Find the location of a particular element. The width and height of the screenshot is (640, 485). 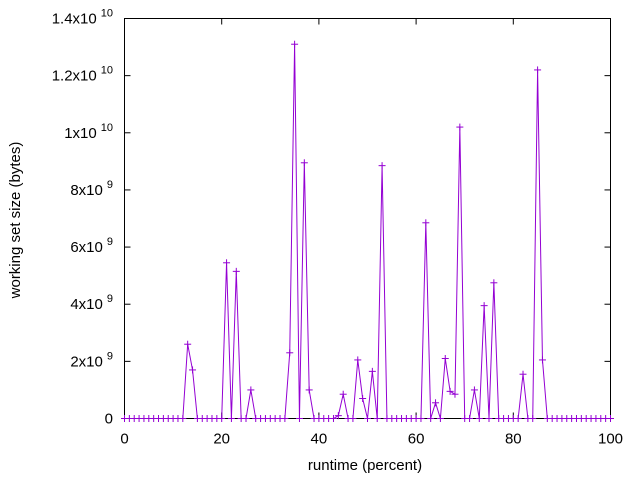

y-tick-mantissa: 1.2x10 is located at coordinates (74, 76).